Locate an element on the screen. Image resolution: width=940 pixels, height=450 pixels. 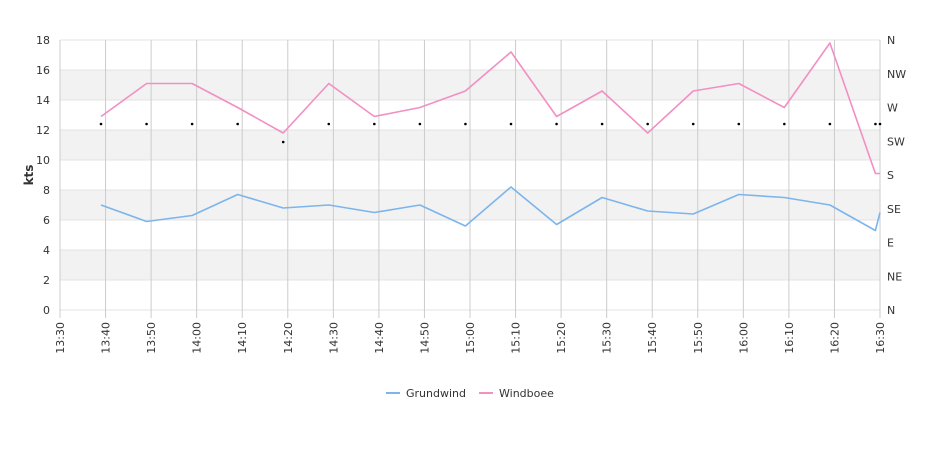
y-tick-label: 0 is located at coordinates (46, 310).